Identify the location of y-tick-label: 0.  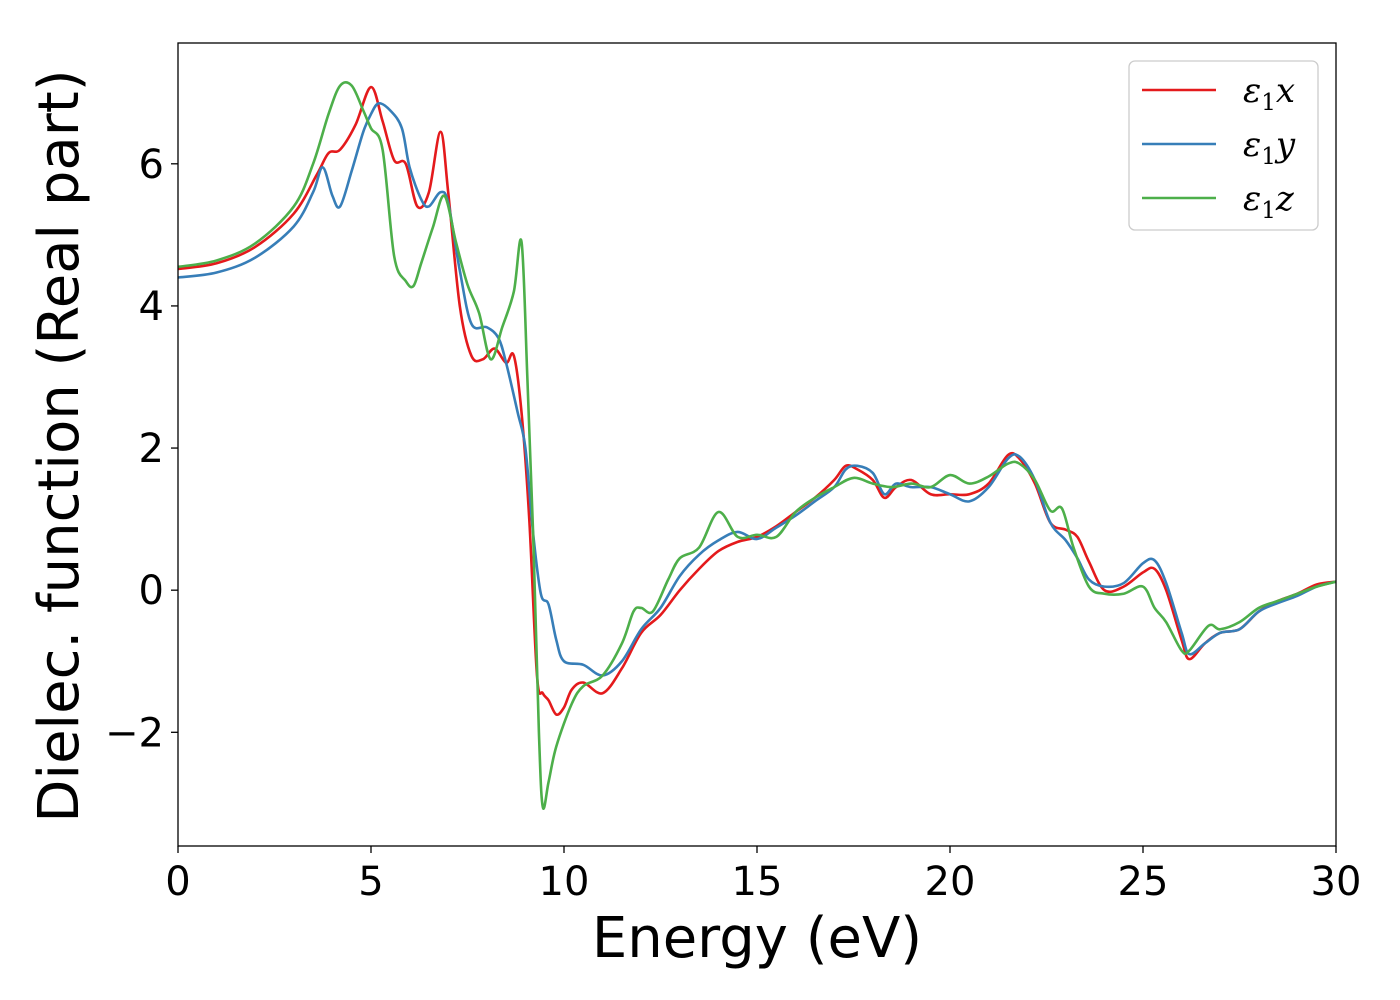
(151, 591).